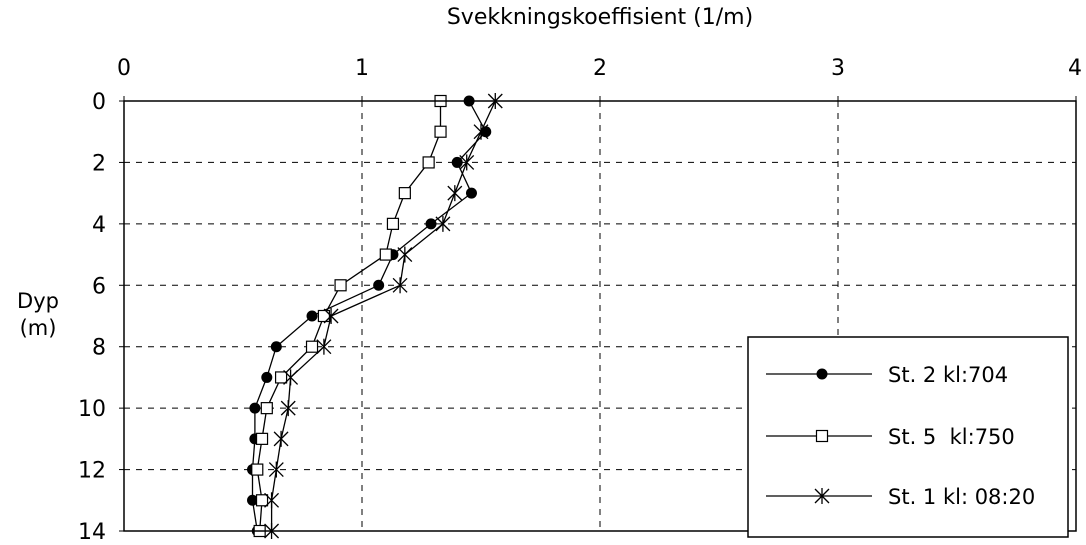 This screenshot has height=545, width=1086. What do you see at coordinates (961, 497) in the screenshot?
I see `legend-label-st1: St. 1 kl: 08:20` at bounding box center [961, 497].